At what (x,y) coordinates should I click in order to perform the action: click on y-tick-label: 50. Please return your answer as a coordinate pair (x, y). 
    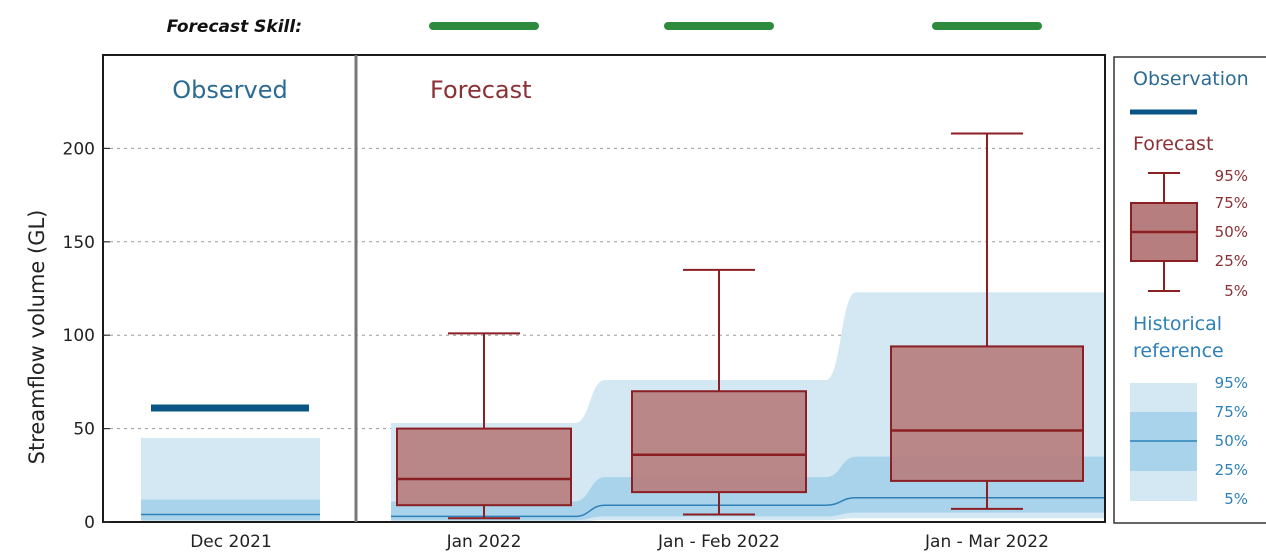
    Looking at the image, I should click on (84, 430).